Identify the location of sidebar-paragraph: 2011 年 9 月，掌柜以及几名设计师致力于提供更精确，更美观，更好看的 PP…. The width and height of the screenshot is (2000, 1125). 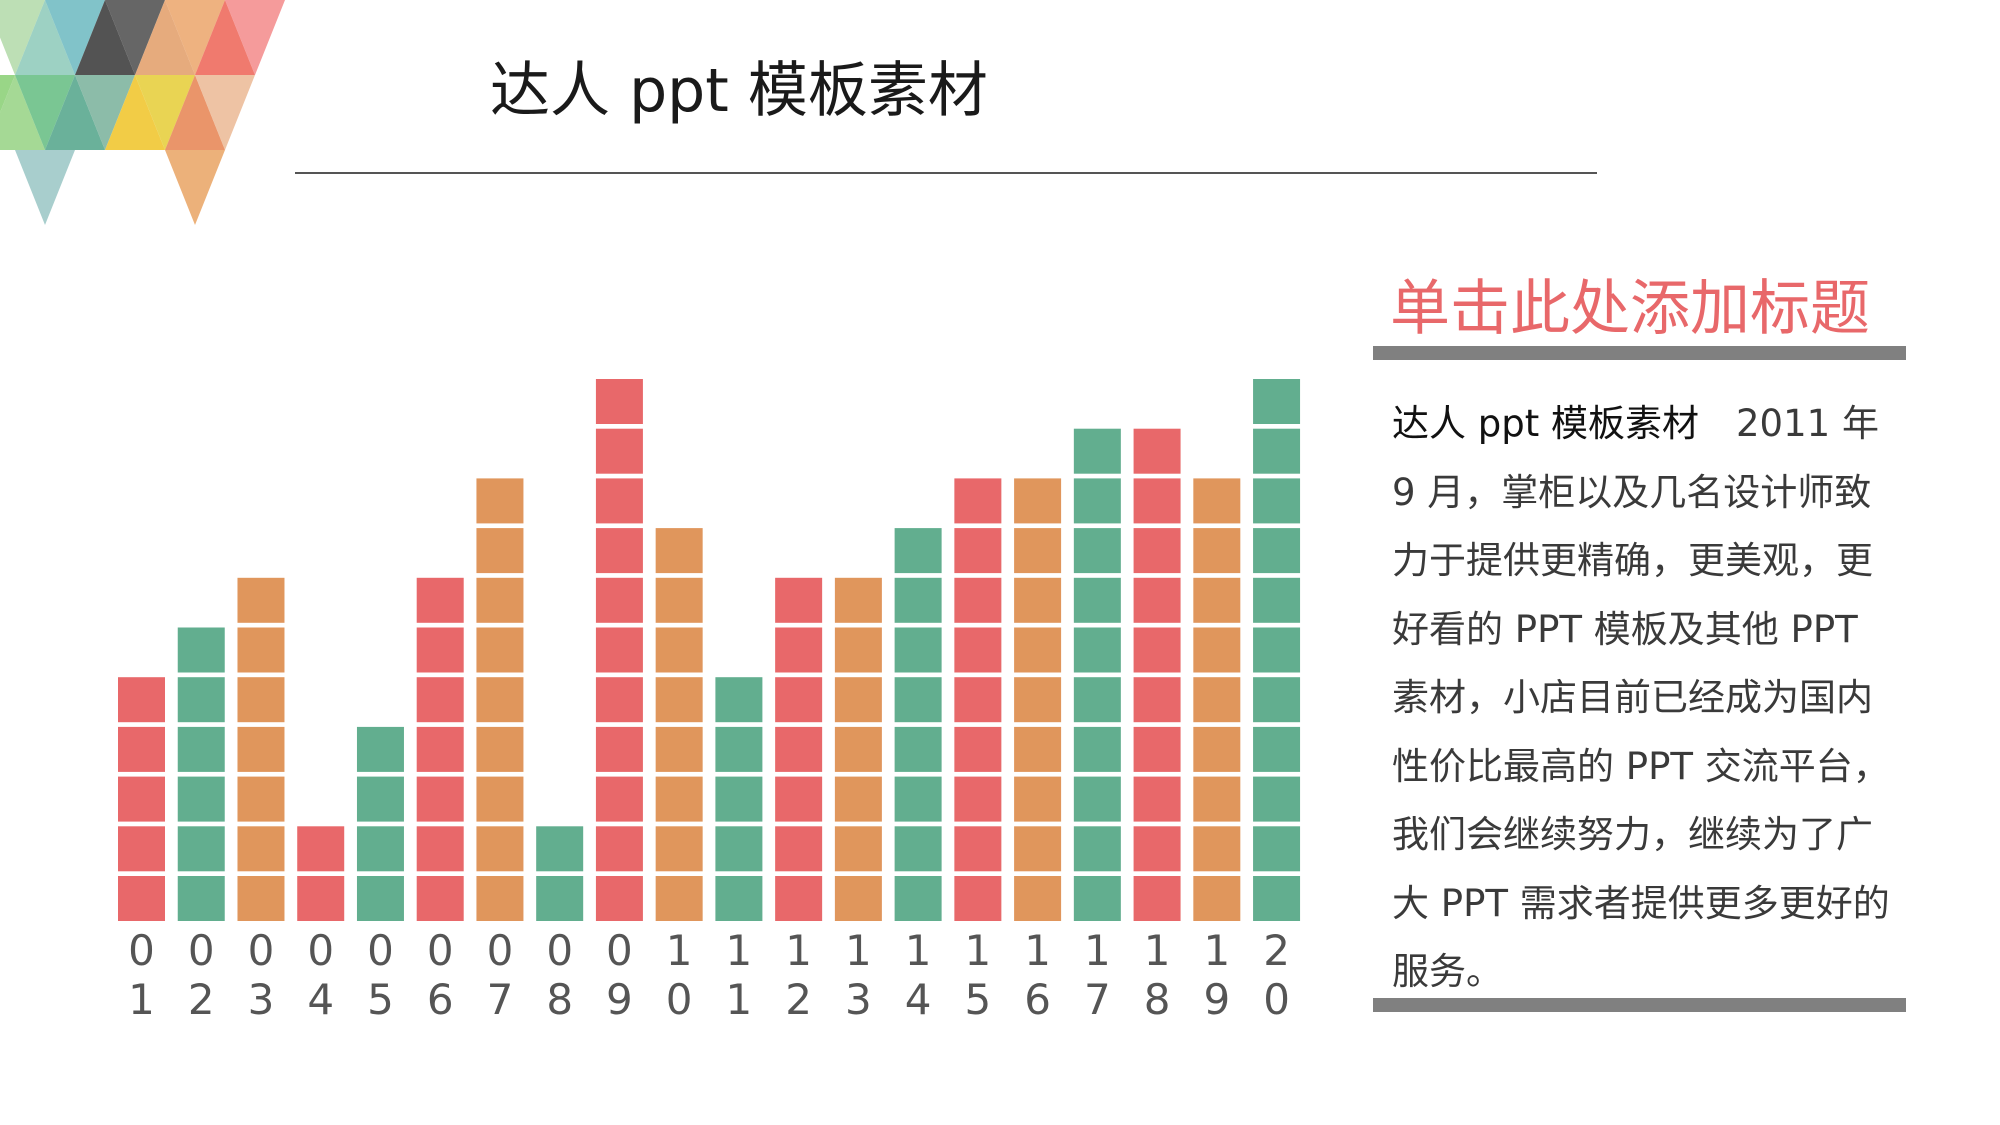
(1641, 697).